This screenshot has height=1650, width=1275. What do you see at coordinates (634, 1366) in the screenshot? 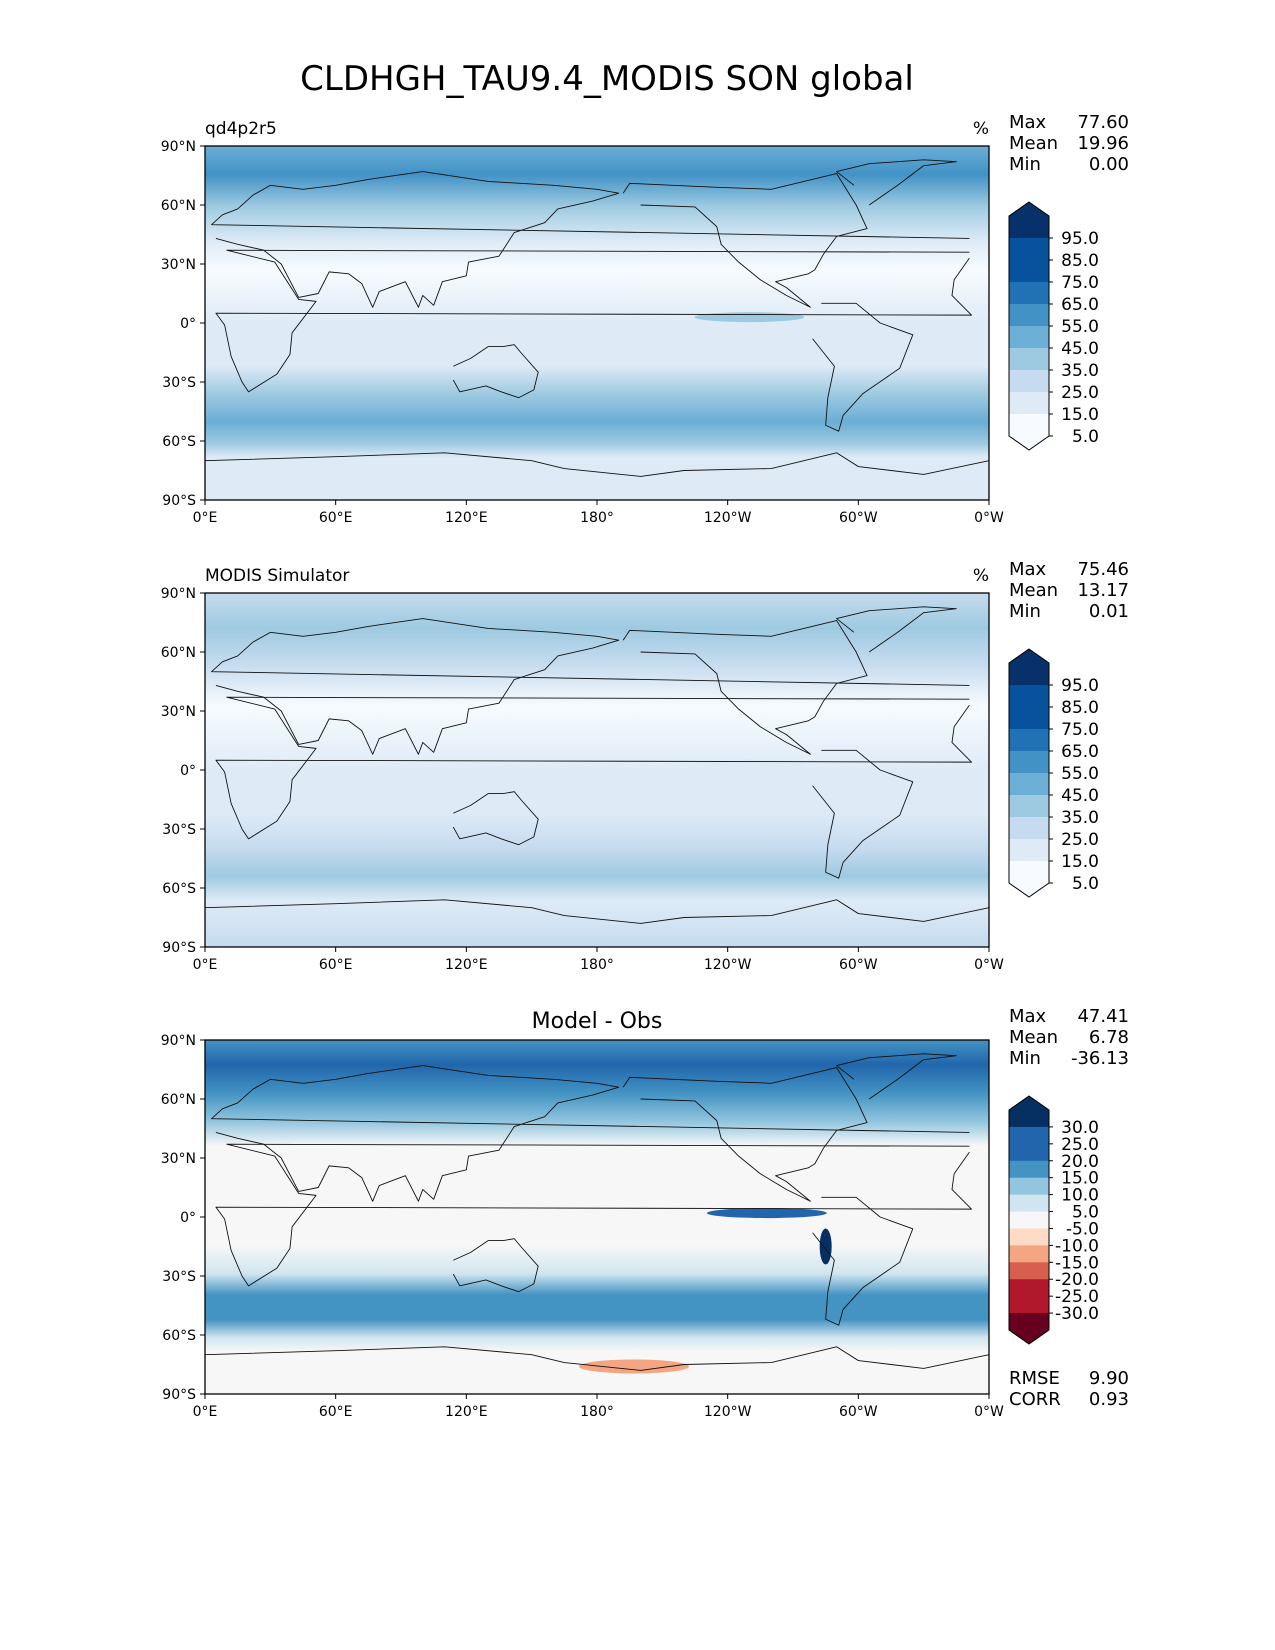
I see `antarctic-anomaly` at bounding box center [634, 1366].